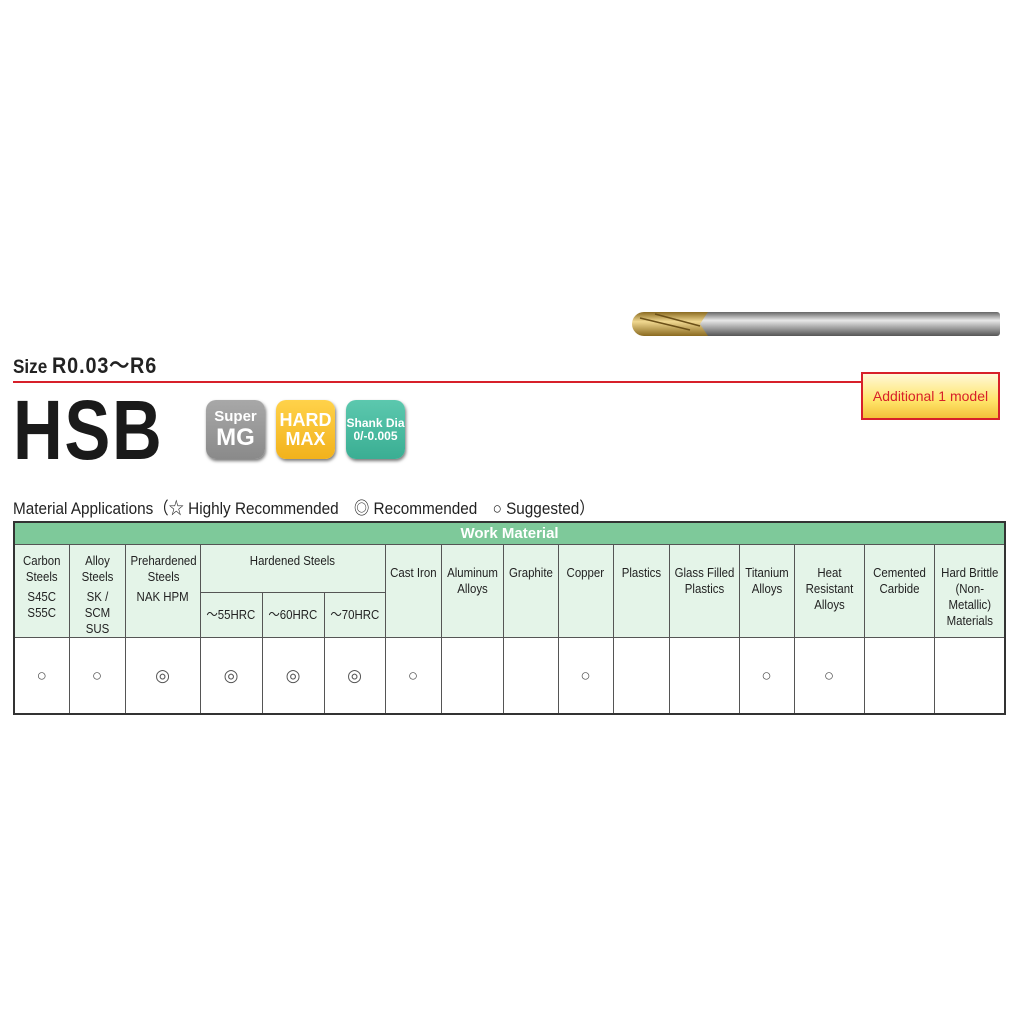 The height and width of the screenshot is (1024, 1024). I want to click on col-sub: NAK HPM, so click(162, 596).